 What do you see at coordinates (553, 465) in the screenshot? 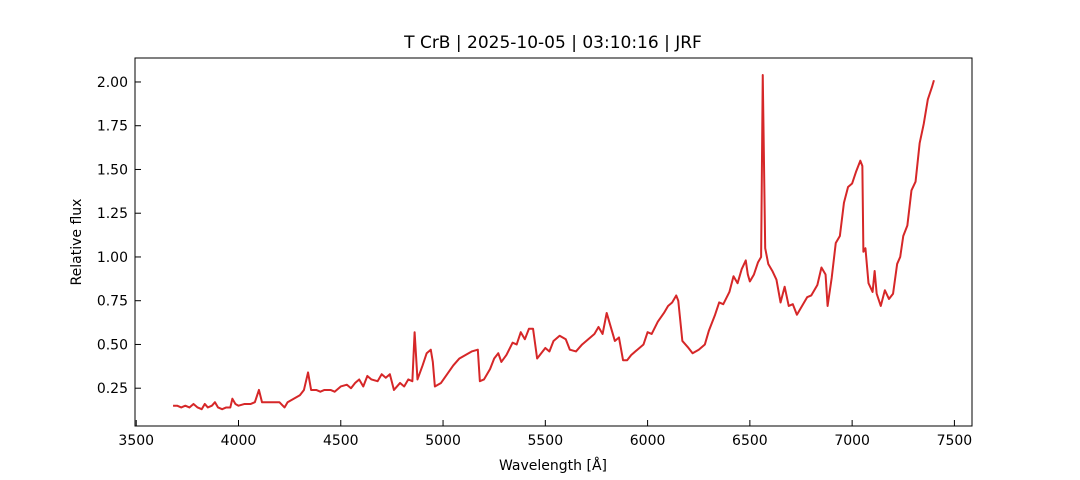
I see `x-axis-label: Wavelength [Å]` at bounding box center [553, 465].